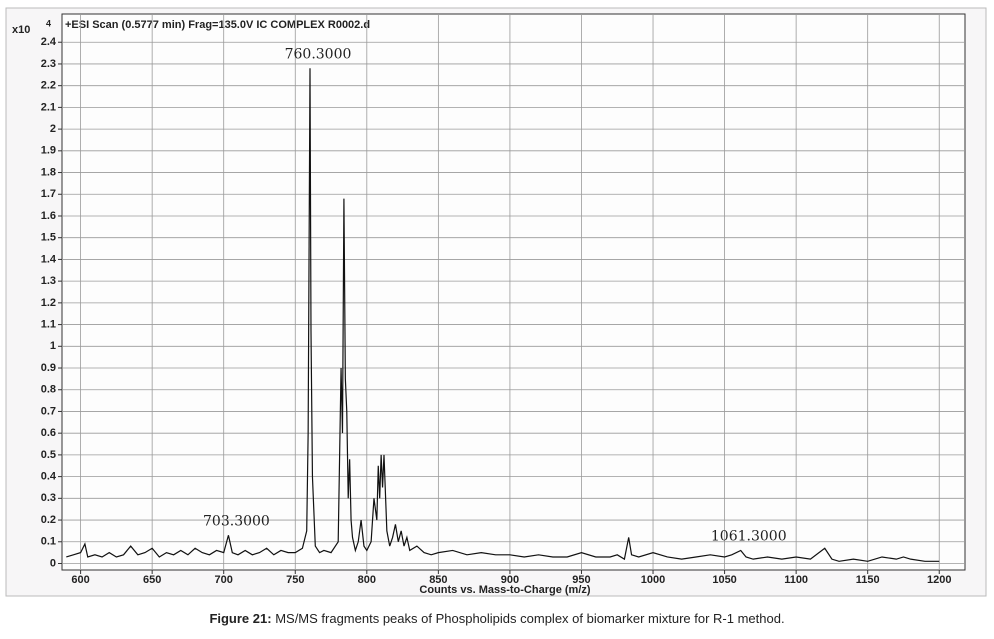  Describe the element at coordinates (48, 238) in the screenshot. I see `y-tick-label: 1.5` at that location.